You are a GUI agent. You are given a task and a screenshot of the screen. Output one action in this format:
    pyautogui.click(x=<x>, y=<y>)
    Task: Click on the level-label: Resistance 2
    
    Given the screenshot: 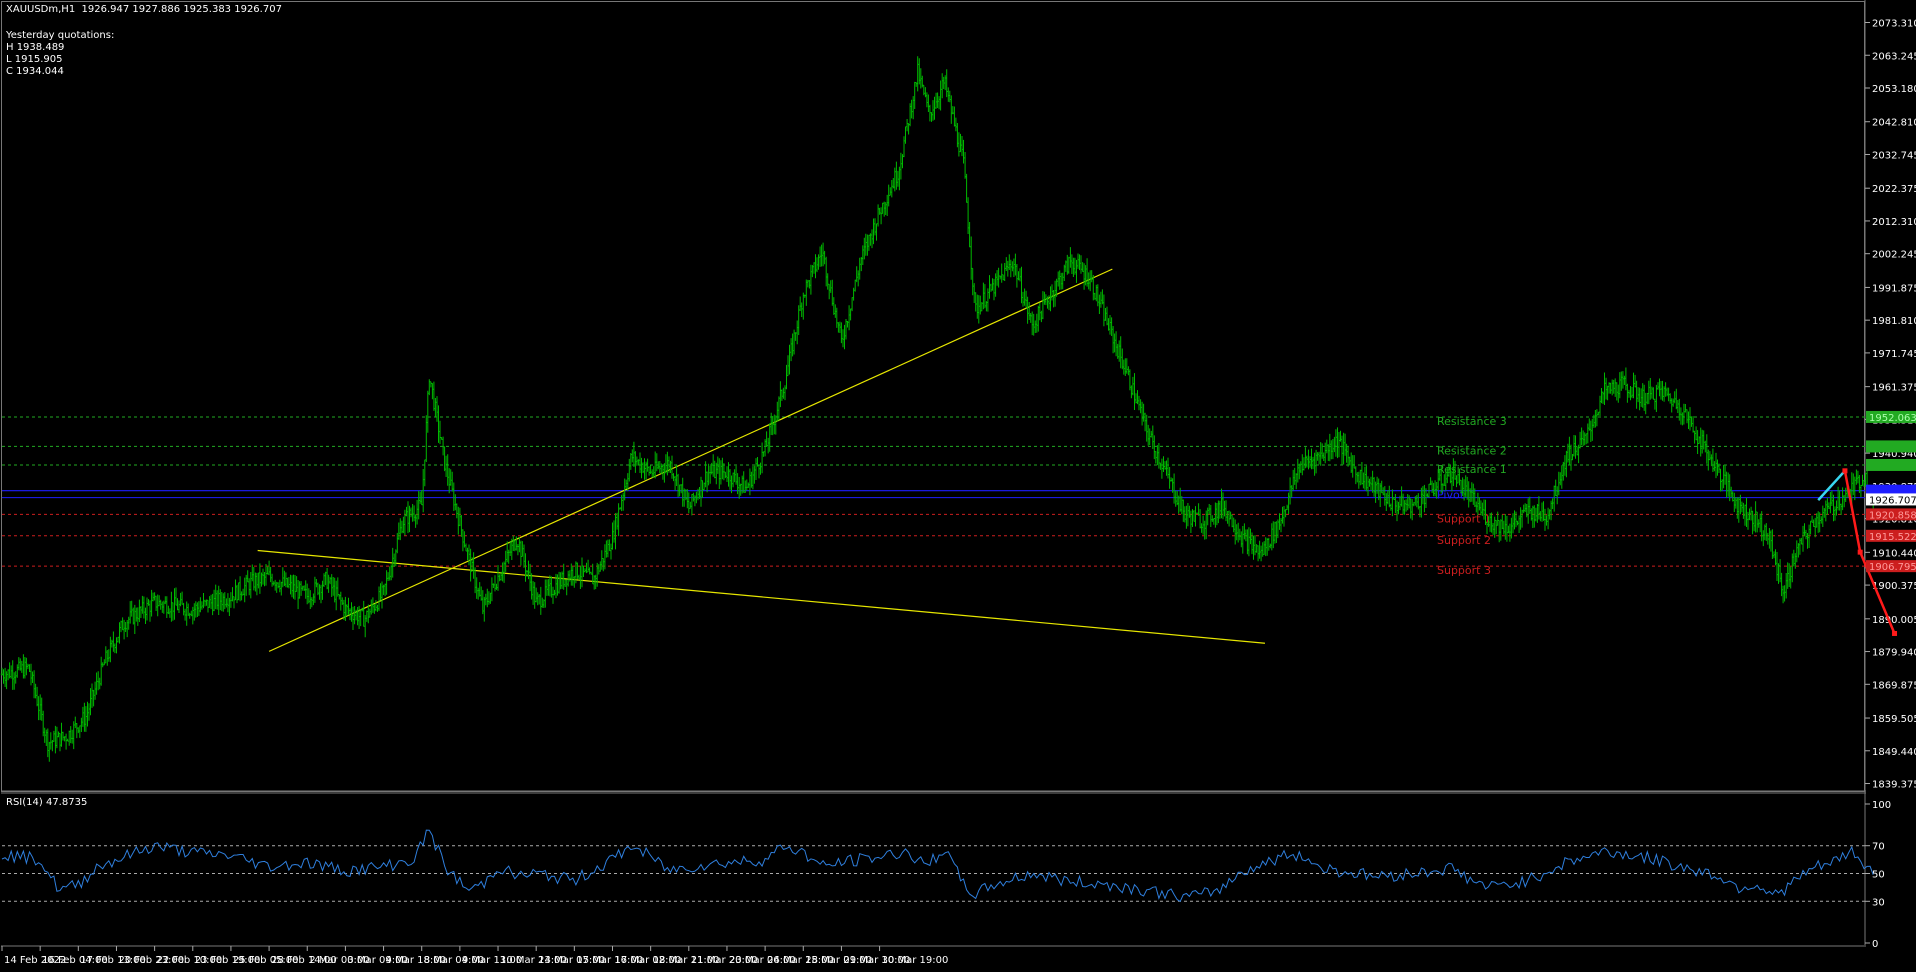 What is the action you would take?
    pyautogui.click(x=1472, y=450)
    